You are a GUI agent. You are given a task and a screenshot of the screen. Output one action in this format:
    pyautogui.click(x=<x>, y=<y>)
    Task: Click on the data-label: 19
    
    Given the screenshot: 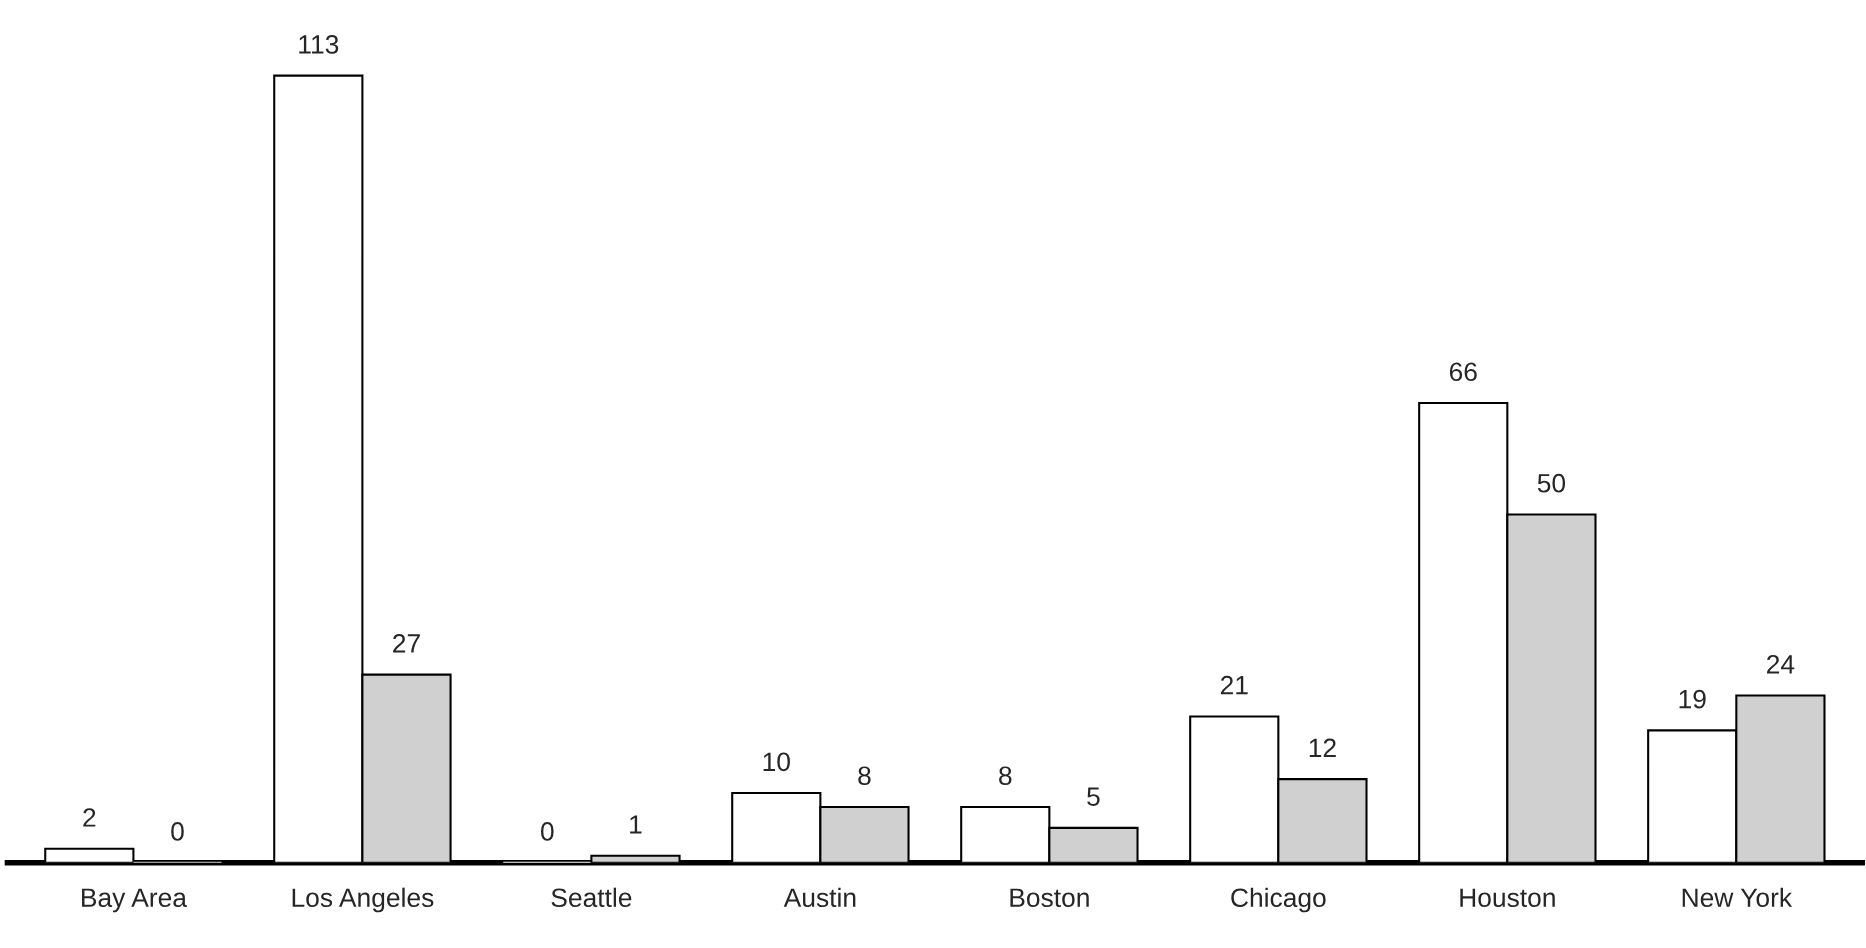 What is the action you would take?
    pyautogui.click(x=1692, y=699)
    